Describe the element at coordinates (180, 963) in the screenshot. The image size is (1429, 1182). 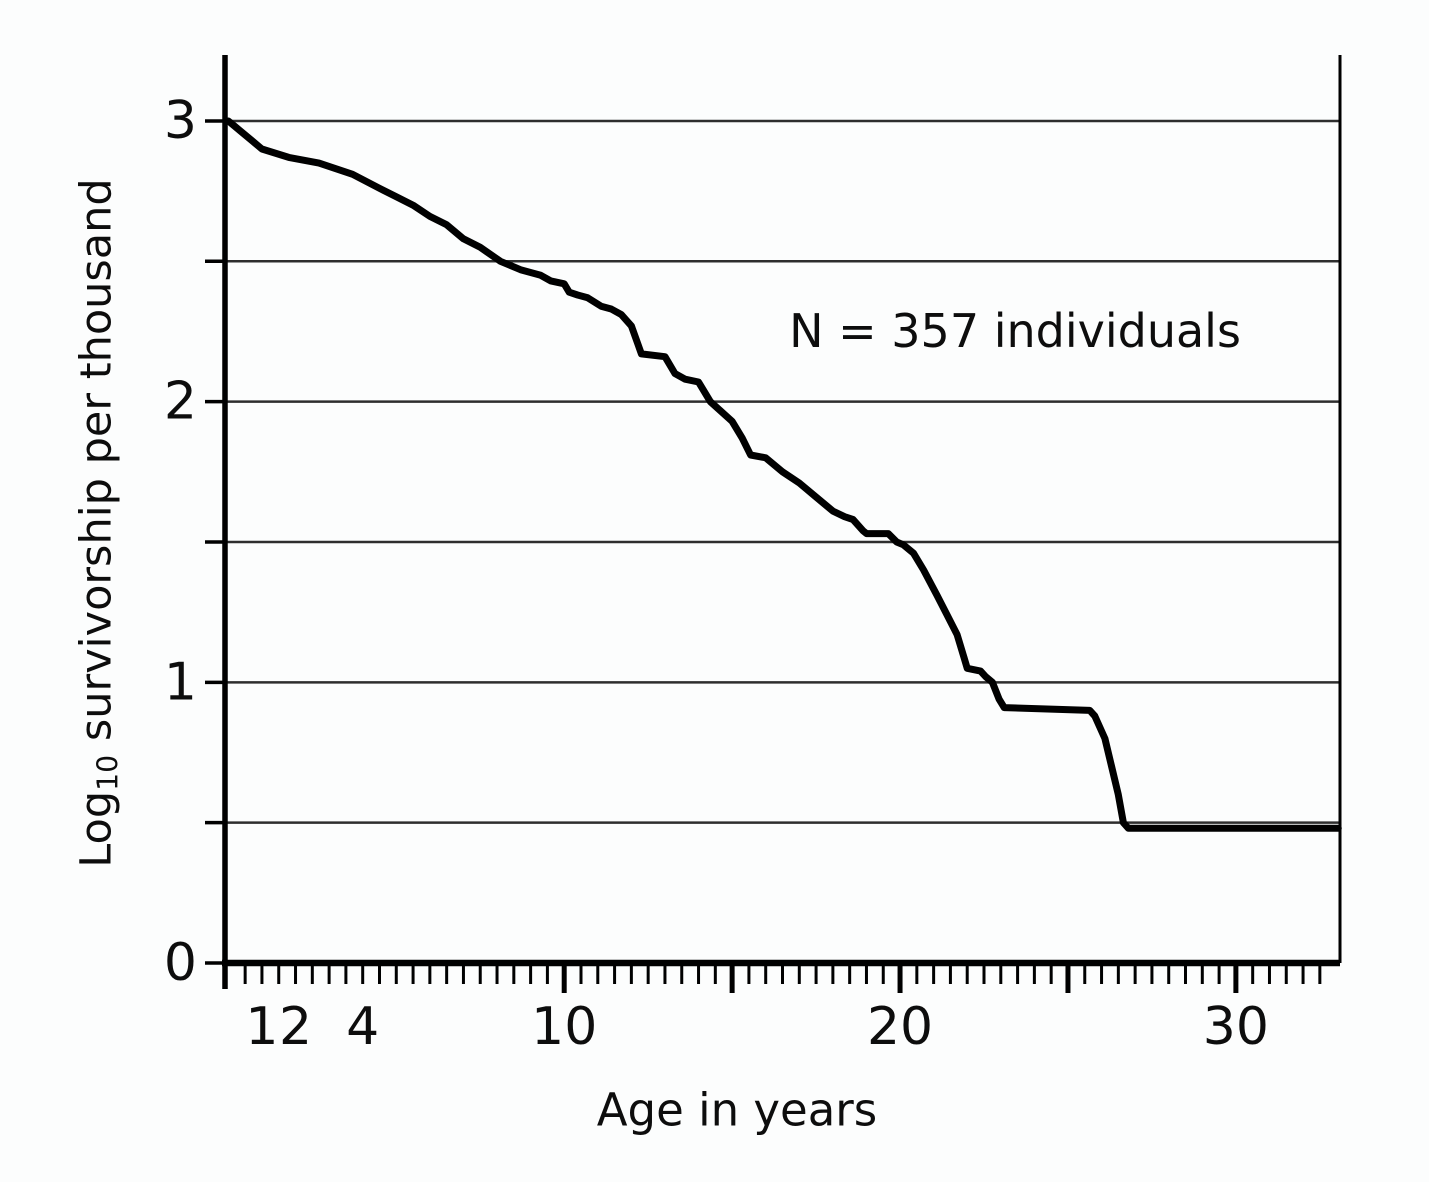
I see `y-tick-label: 0` at that location.